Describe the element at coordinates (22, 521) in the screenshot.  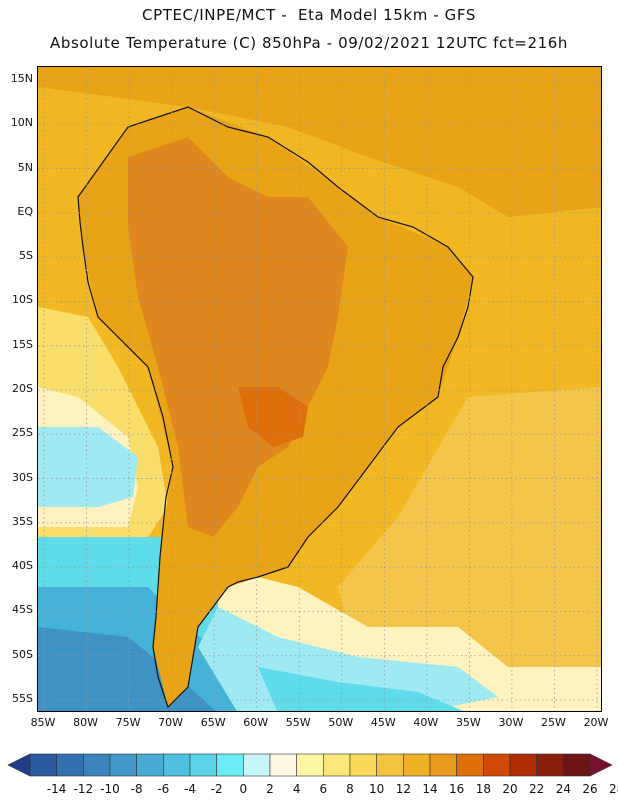
I see `latitude-label: 35S` at that location.